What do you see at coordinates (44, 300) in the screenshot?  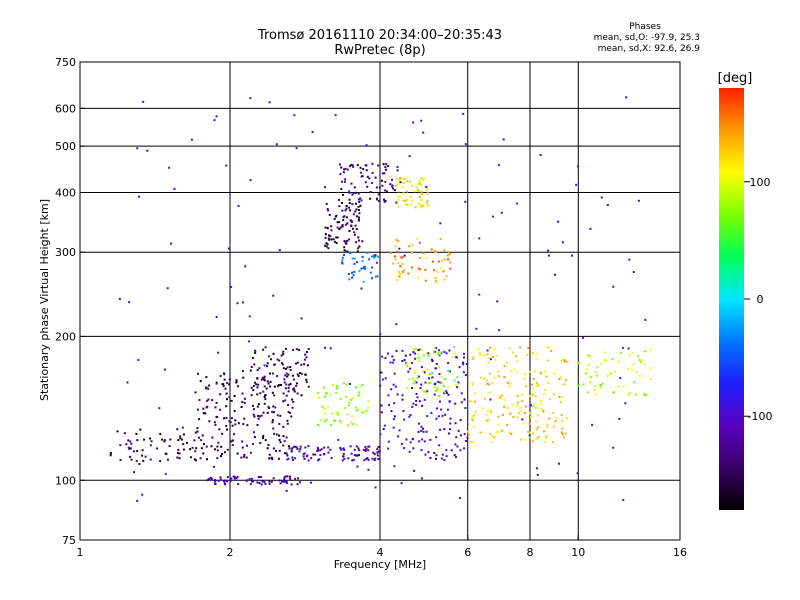 I see `y-axis-label: Stationary phase Virtual Height [km]` at bounding box center [44, 300].